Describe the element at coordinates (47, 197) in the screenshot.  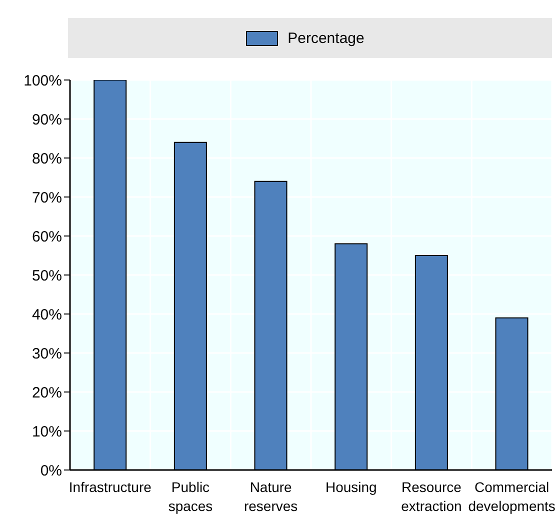
I see `y-tick-label: 70%` at that location.